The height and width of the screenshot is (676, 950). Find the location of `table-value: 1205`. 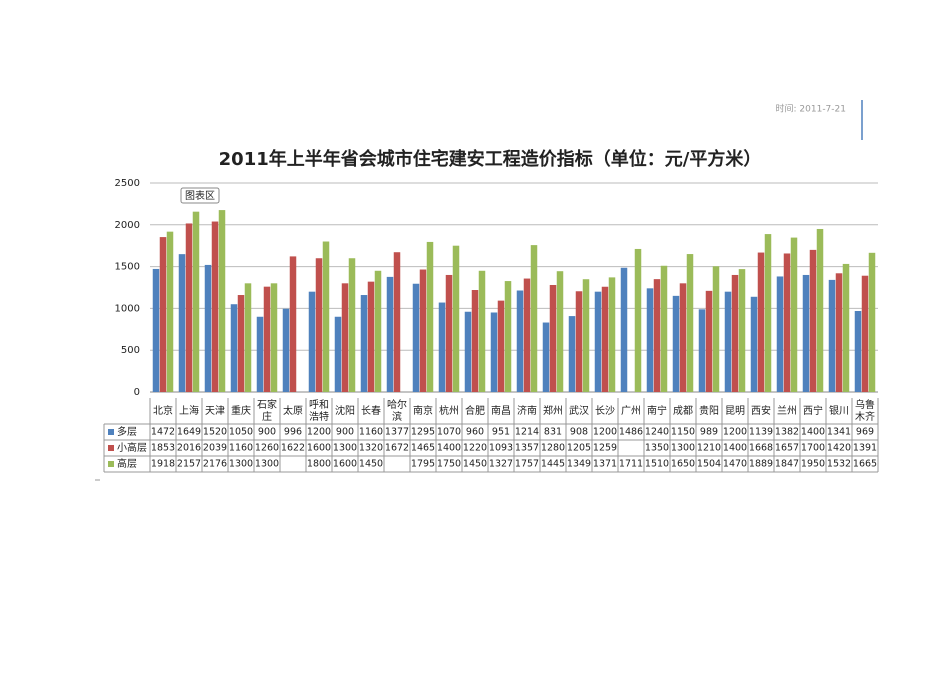

table-value: 1205 is located at coordinates (579, 448).